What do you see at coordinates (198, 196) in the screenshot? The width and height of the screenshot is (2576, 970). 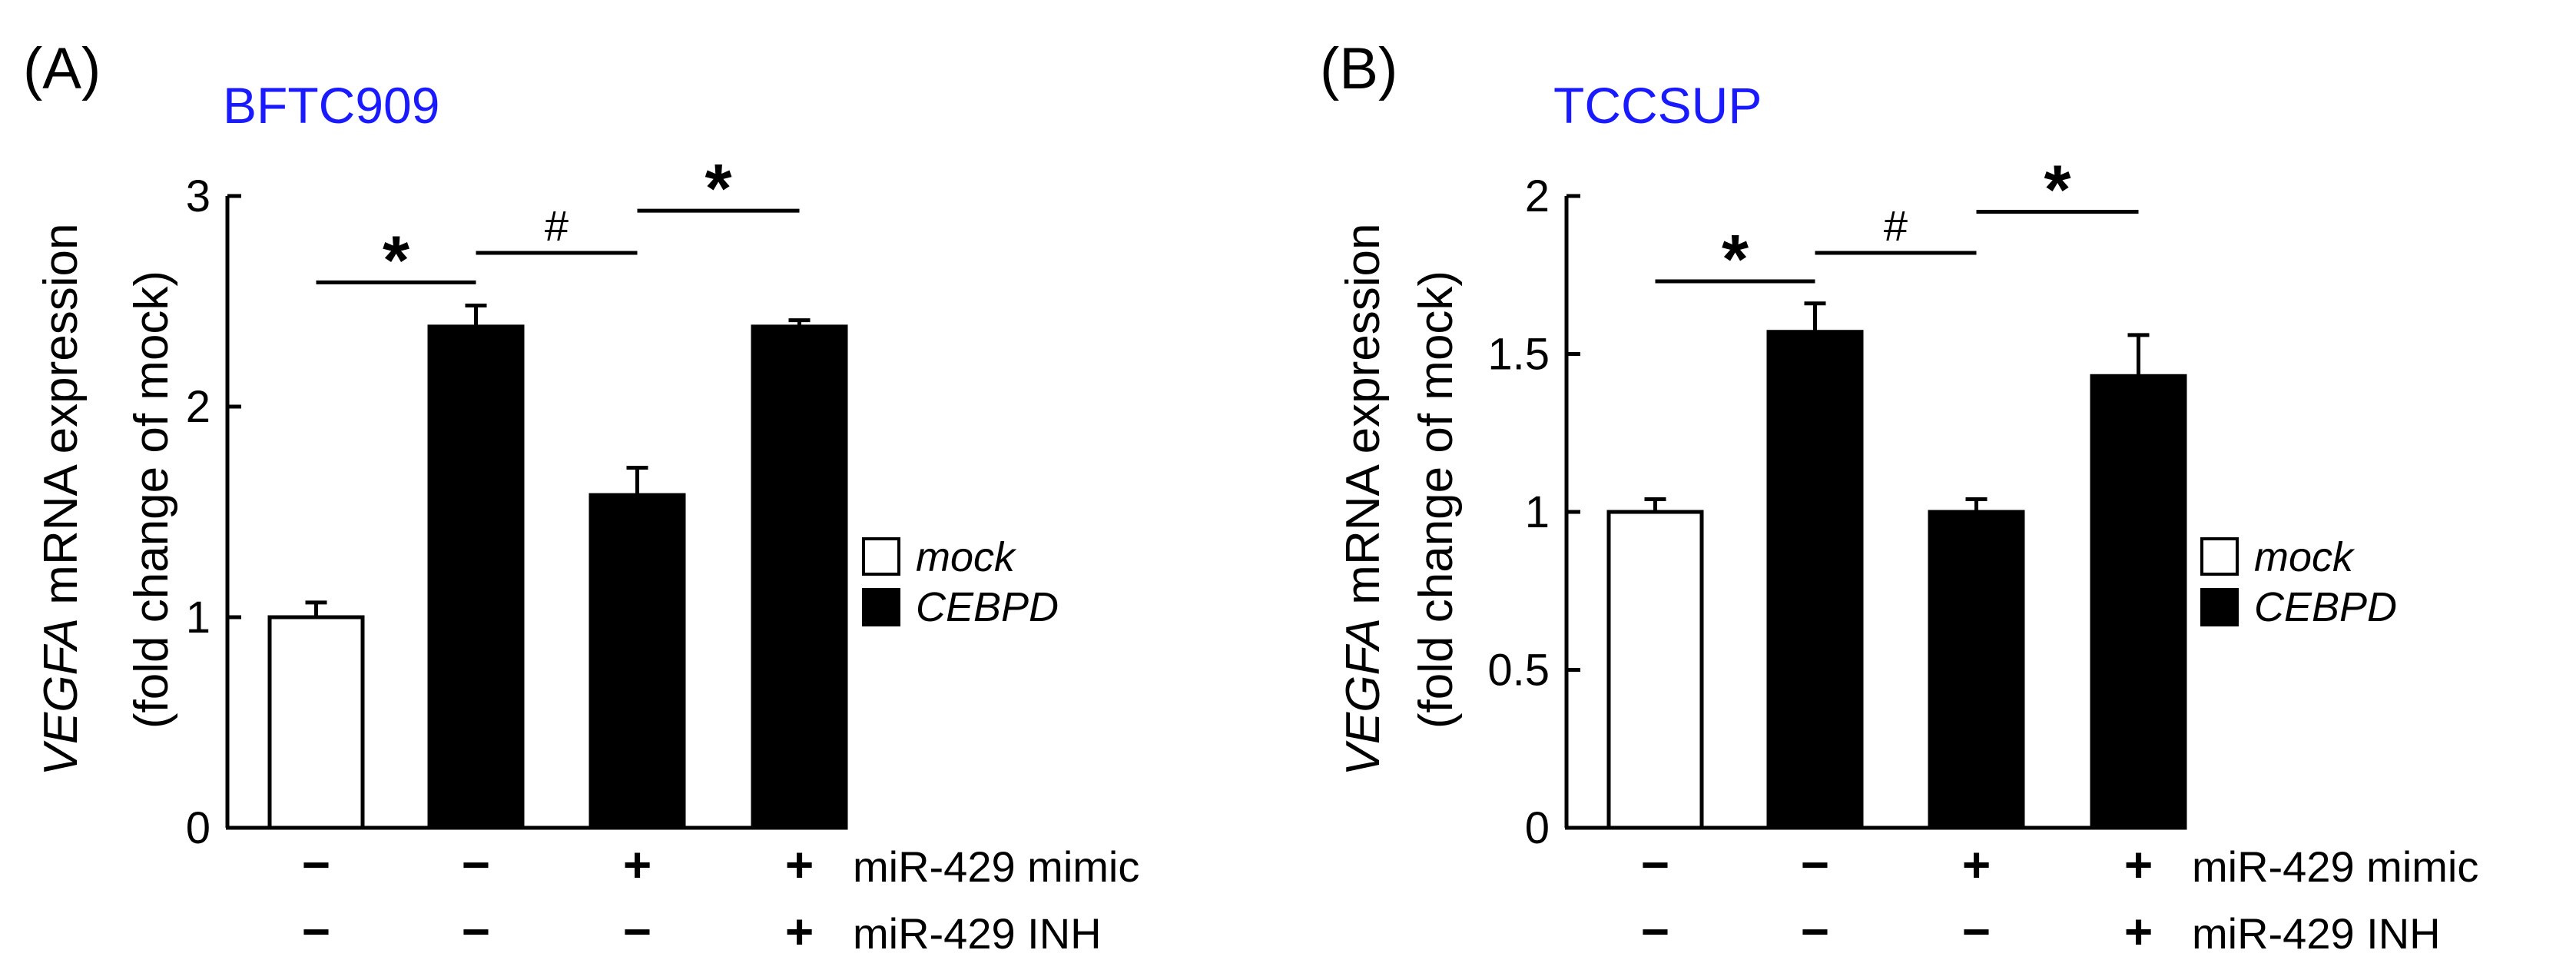 I see `y-tick-label: 3` at bounding box center [198, 196].